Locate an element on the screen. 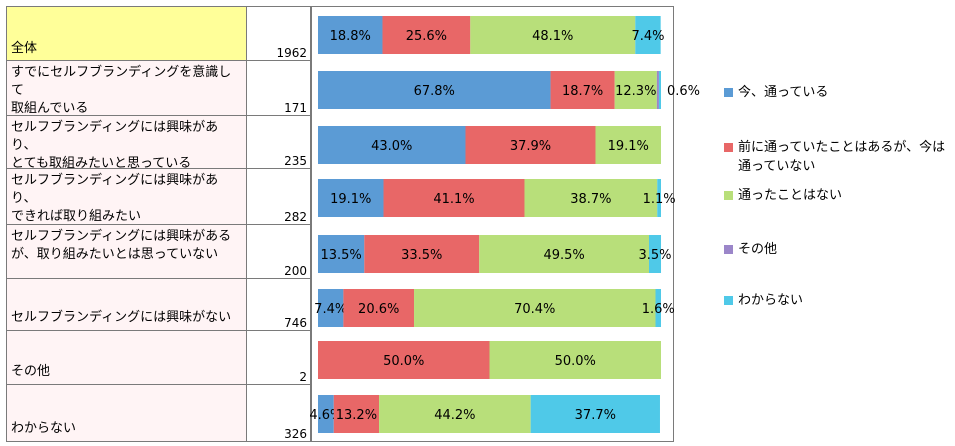 The height and width of the screenshot is (446, 955). row-label-line: わからない is located at coordinates (44, 428).